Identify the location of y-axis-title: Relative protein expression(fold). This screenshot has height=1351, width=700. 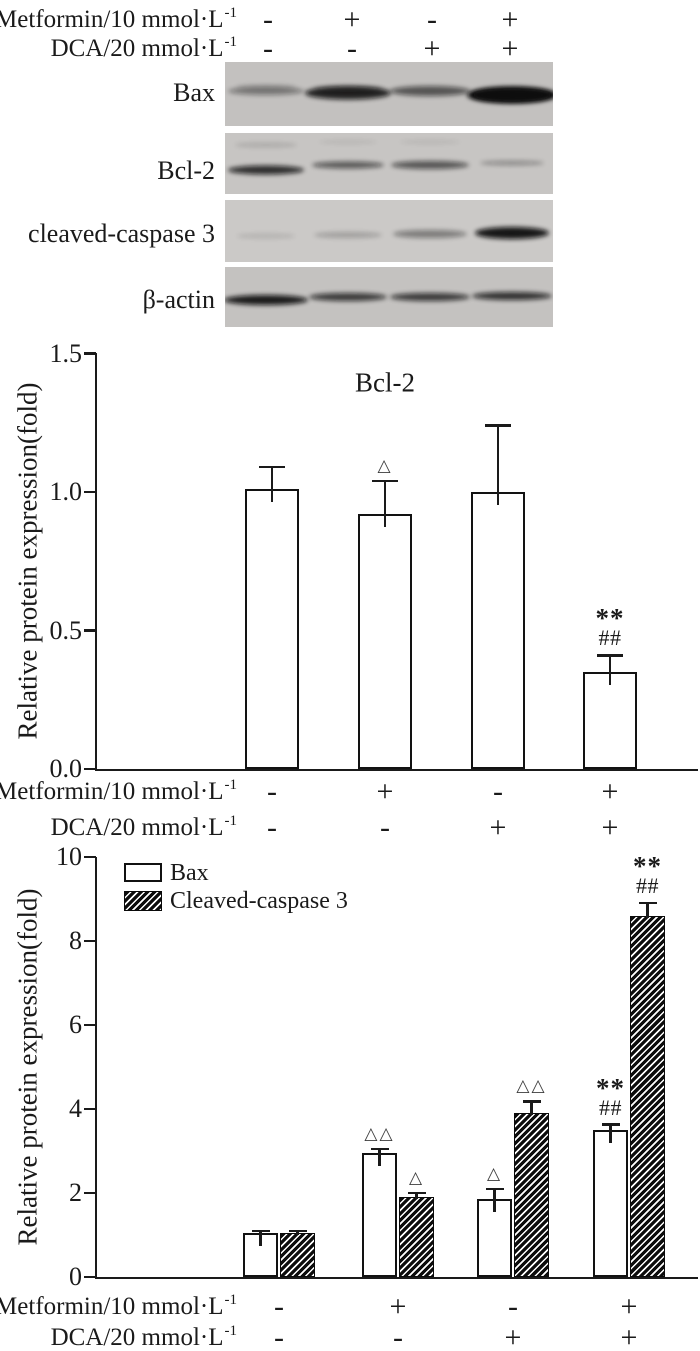
(27, 561).